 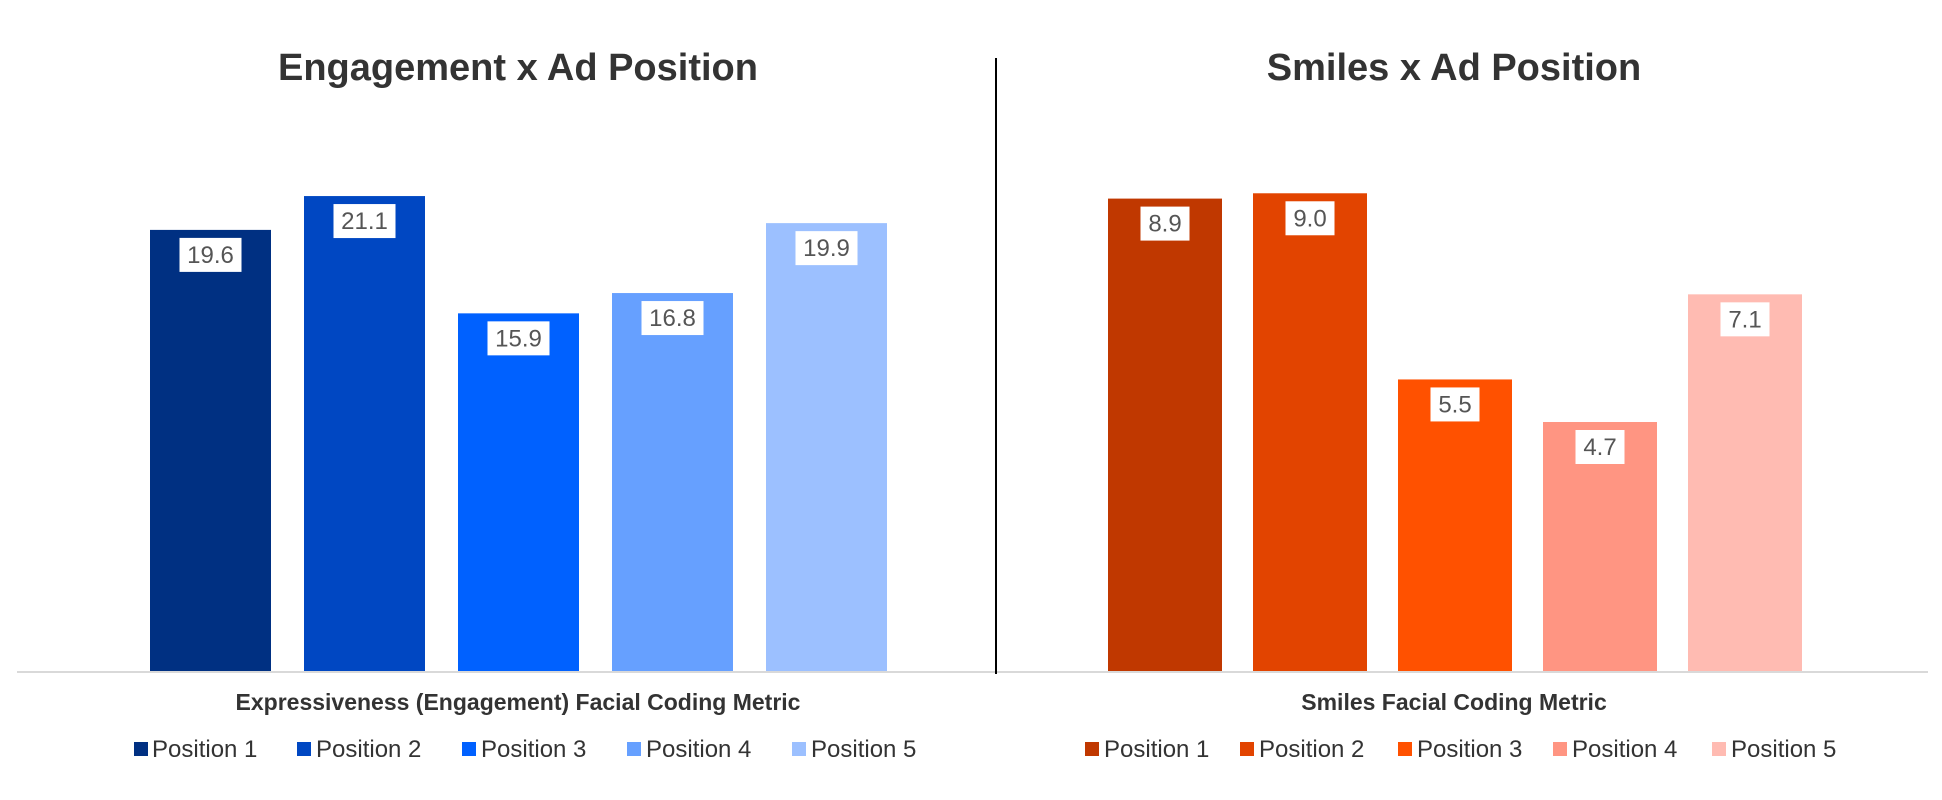 What do you see at coordinates (1454, 68) in the screenshot?
I see `chart-title: Smiles x Ad Position` at bounding box center [1454, 68].